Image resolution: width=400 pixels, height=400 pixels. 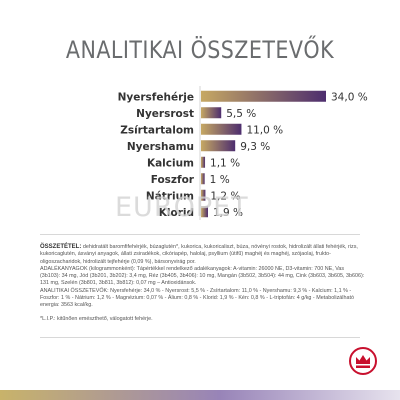 I want to click on top-divider, so click(x=200, y=234).